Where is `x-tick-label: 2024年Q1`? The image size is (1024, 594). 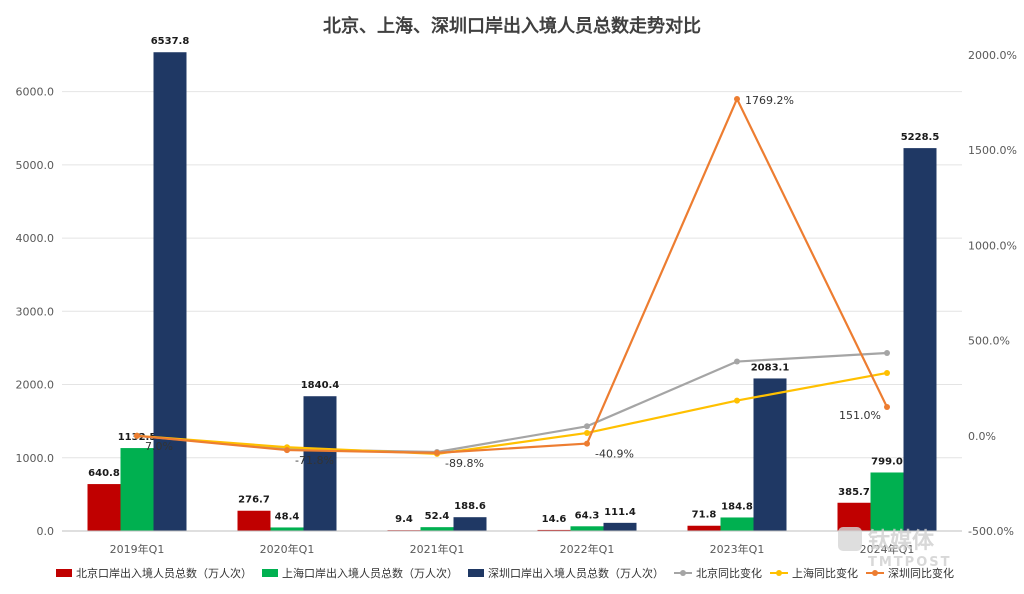 x-tick-label: 2024年Q1 is located at coordinates (887, 549).